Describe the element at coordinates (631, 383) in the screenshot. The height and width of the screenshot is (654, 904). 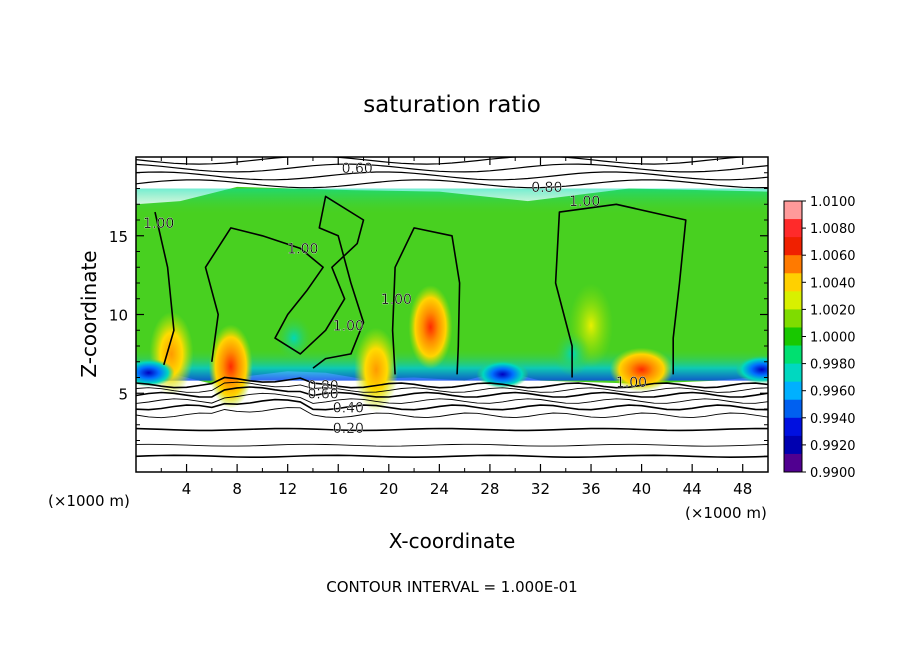
I see `contour-label-8: 1.00` at that location.